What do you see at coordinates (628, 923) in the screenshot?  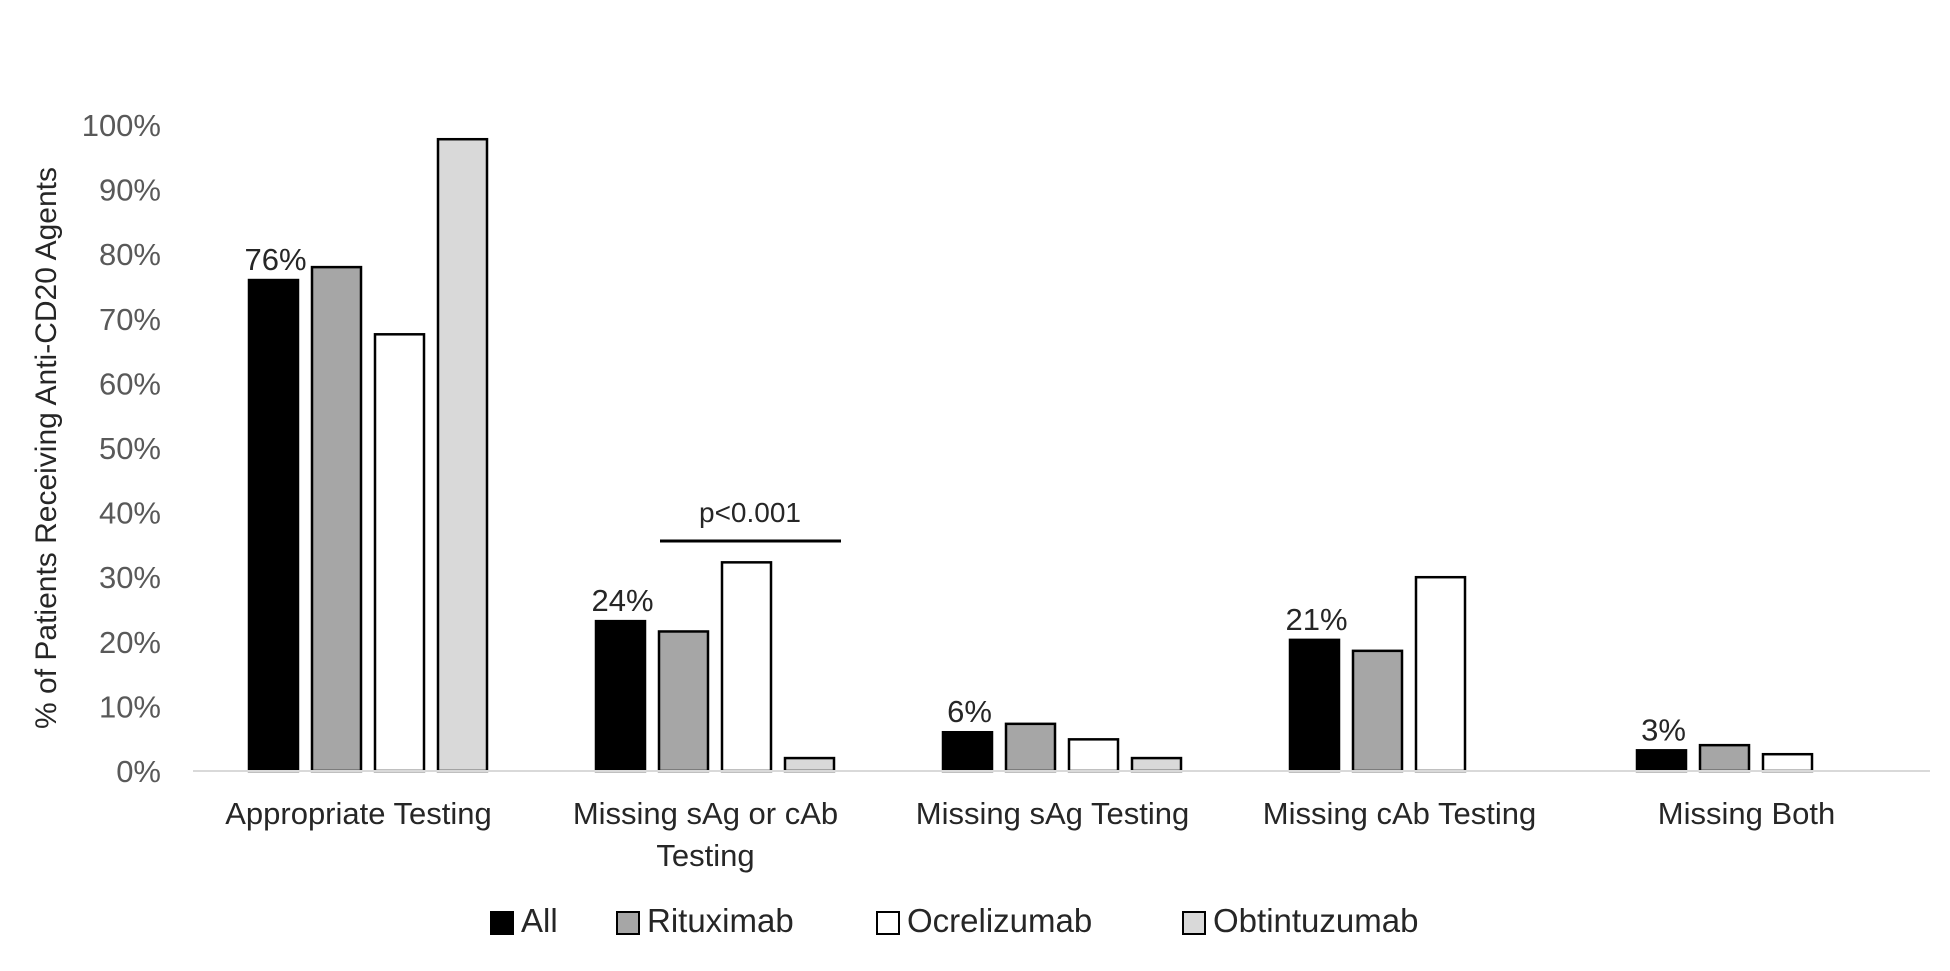 I see `legend-swatch-rituximab` at bounding box center [628, 923].